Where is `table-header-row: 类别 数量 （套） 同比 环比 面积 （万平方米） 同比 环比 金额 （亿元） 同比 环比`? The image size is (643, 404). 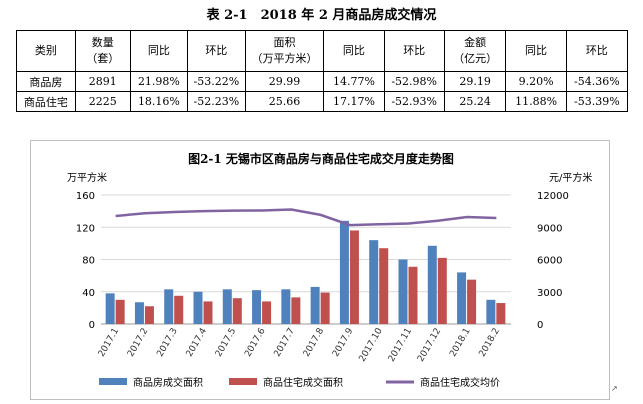
table-header-row: 类别 数量 （套） 同比 环比 面积 （万平方米） 同比 环比 金额 （亿元） 同比 环比 is located at coordinates (322, 51).